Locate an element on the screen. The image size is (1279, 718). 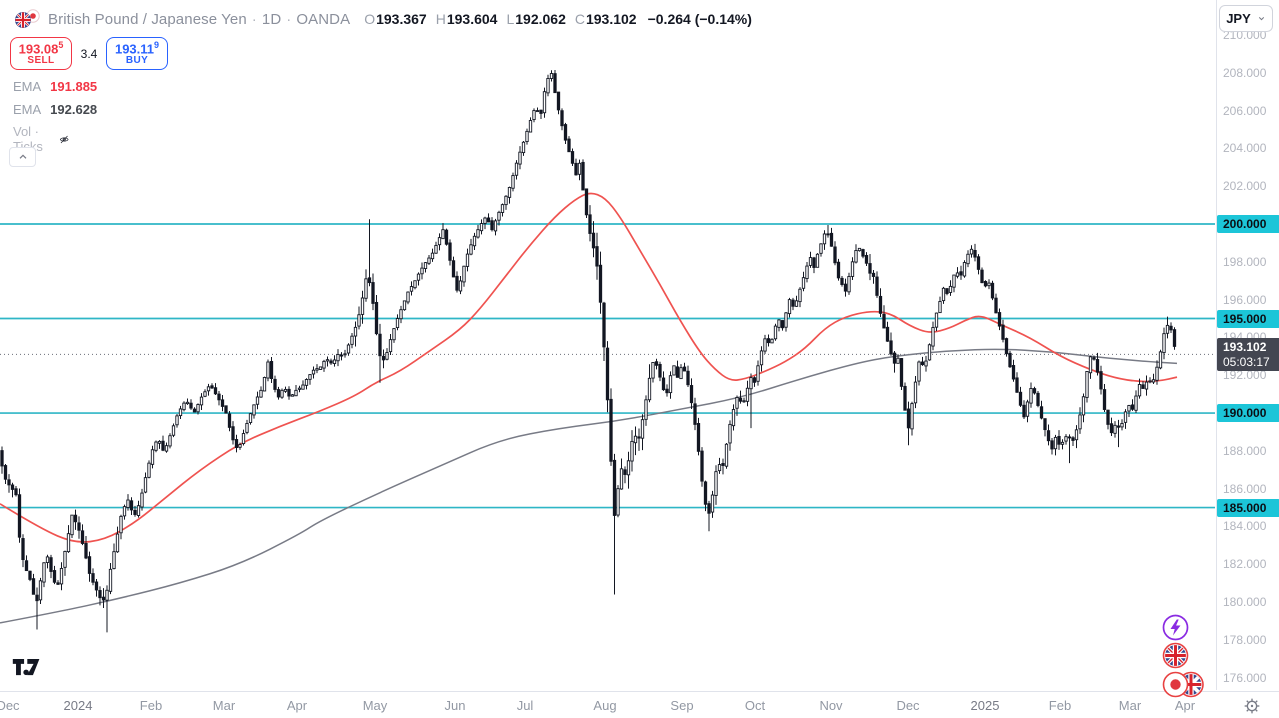
ema-slow-value: 192.628 is located at coordinates (74, 109).